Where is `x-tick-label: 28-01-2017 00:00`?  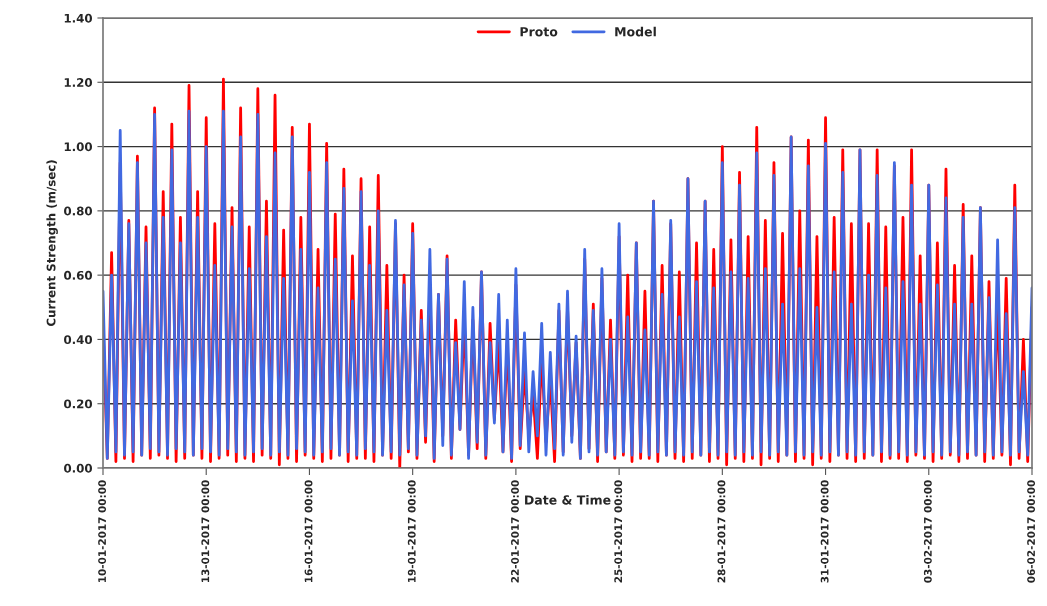
x-tick-label: 28-01-2017 00:00 is located at coordinates (721, 531).